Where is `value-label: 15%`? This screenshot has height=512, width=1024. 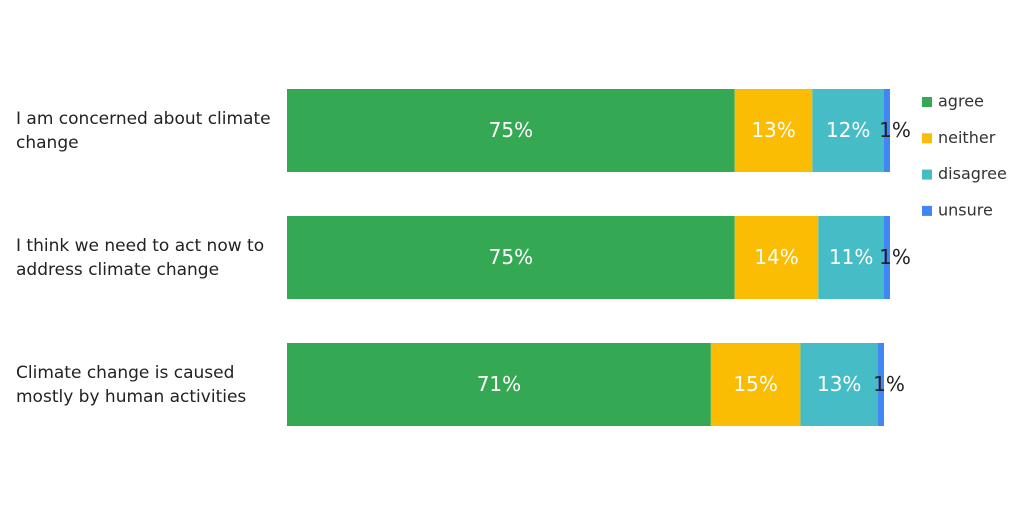 value-label: 15% is located at coordinates (755, 384).